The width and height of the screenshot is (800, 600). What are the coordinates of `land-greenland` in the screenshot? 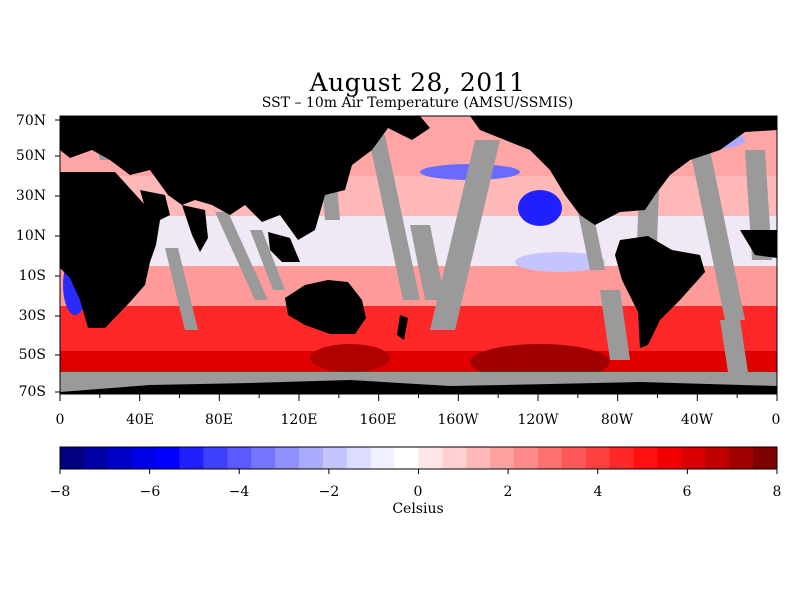 It's located at (685, 128).